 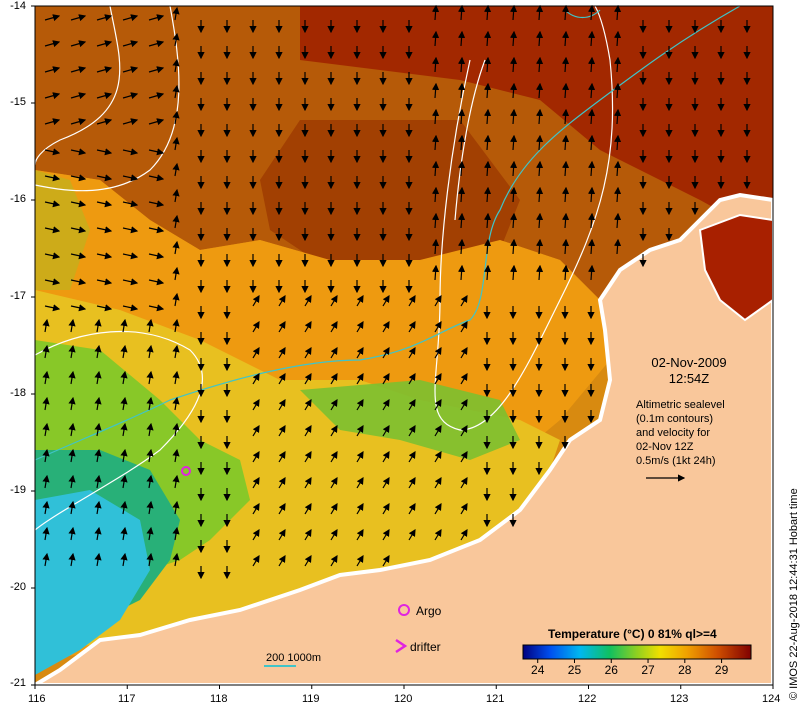 I want to click on lon-label: 120, so click(x=403, y=699).